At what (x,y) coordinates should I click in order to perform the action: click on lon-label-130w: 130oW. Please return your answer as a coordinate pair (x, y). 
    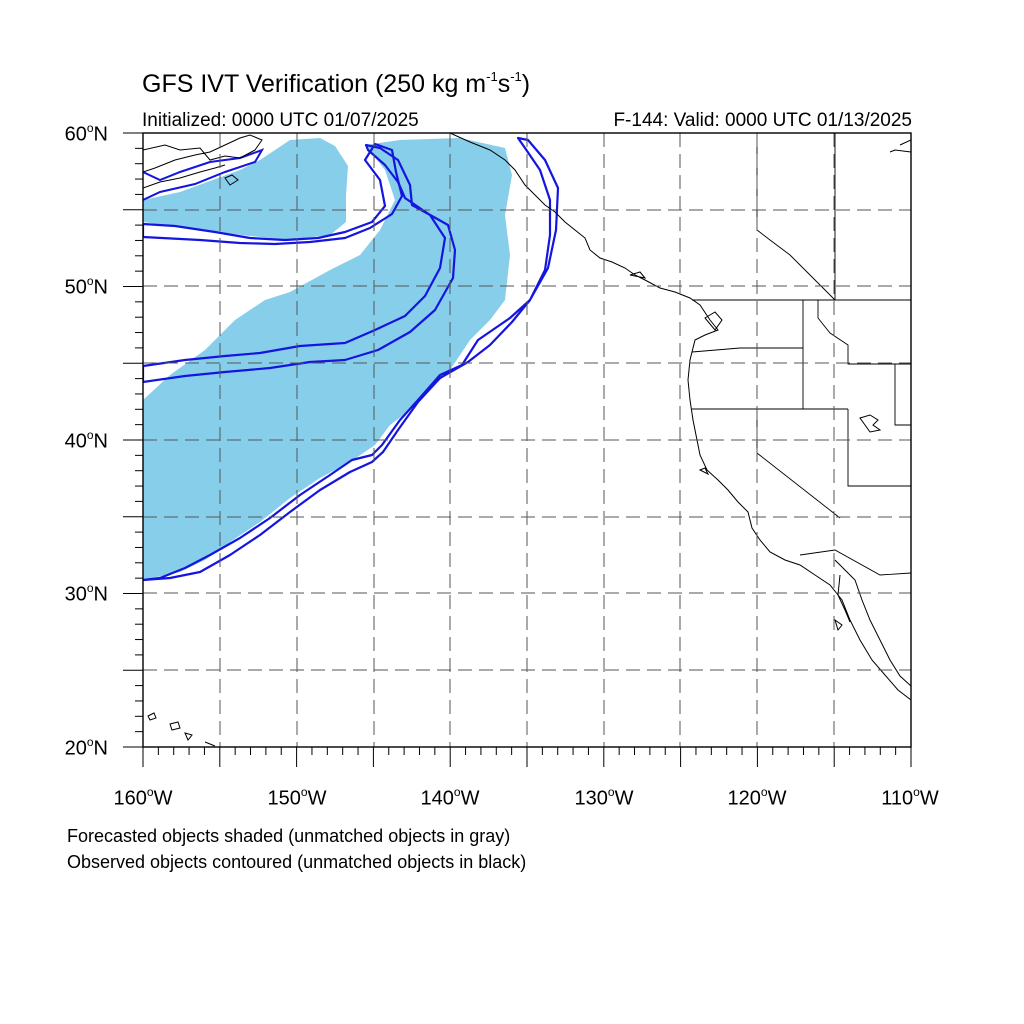
    Looking at the image, I should click on (604, 797).